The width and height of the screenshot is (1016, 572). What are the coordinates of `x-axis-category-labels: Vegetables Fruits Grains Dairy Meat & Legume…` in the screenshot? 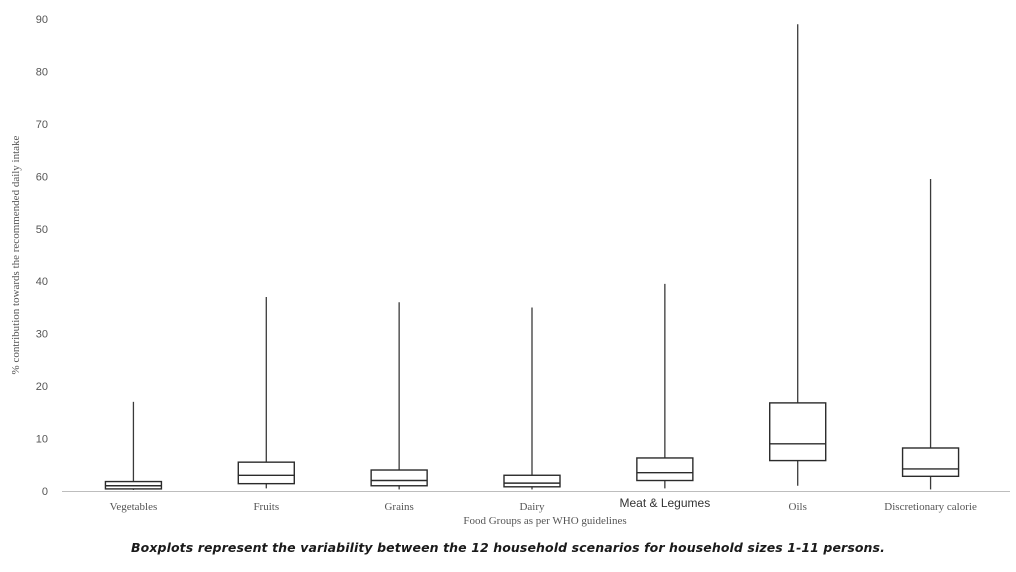 It's located at (543, 504).